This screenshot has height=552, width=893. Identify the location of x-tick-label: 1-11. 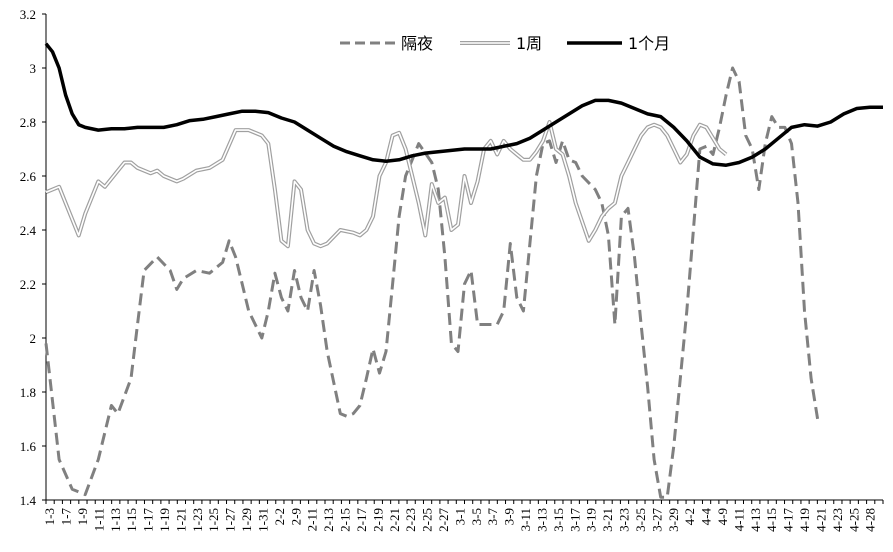
(98, 519).